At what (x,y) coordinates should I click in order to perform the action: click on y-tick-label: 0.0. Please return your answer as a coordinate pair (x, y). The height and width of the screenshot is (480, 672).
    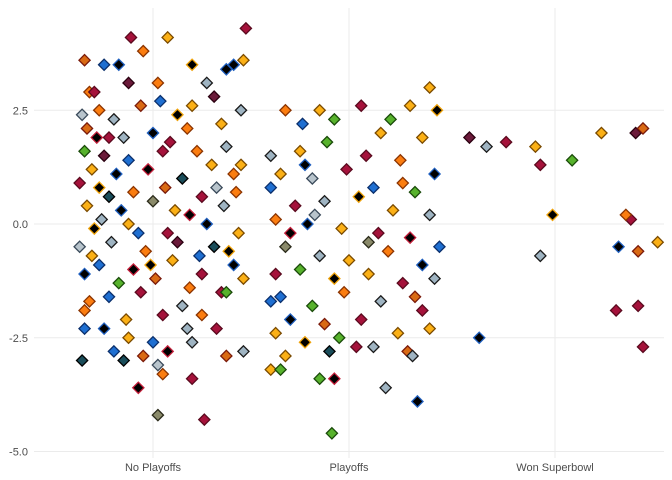
    Looking at the image, I should click on (20, 225).